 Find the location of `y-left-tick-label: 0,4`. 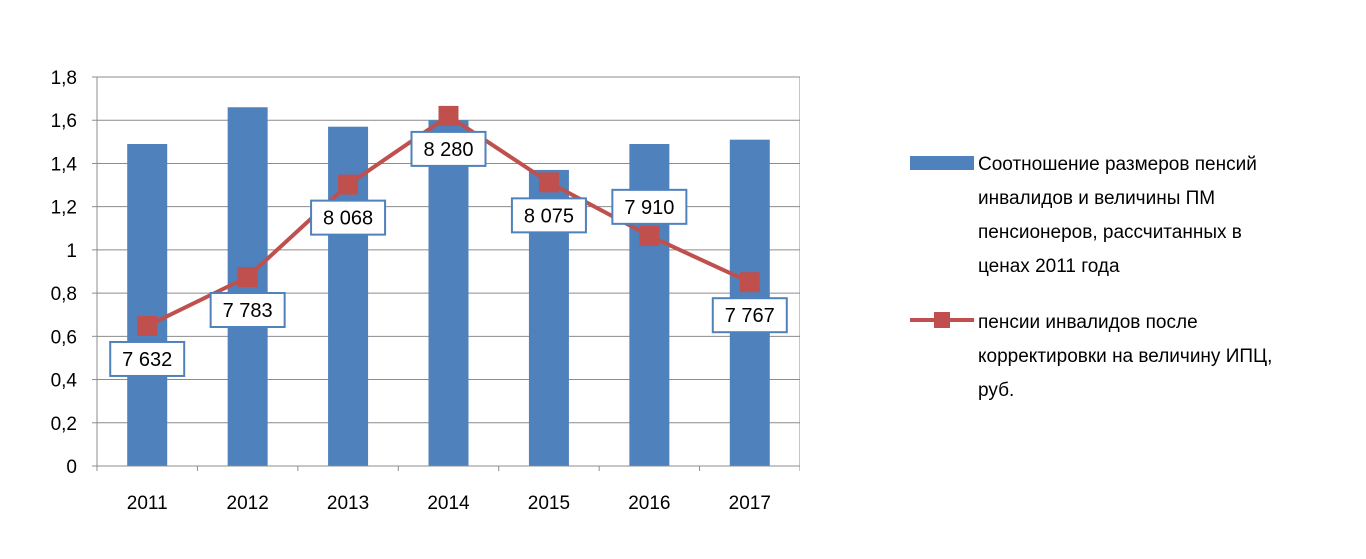

y-left-tick-label: 0,4 is located at coordinates (64, 381).